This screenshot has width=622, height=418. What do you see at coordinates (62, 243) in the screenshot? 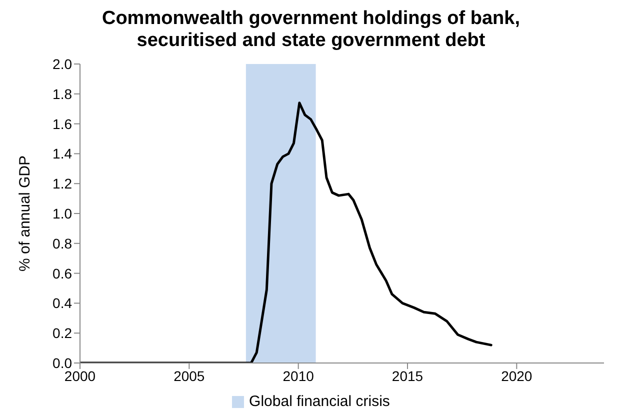
I see `y-tick-label: 0.8` at bounding box center [62, 243].